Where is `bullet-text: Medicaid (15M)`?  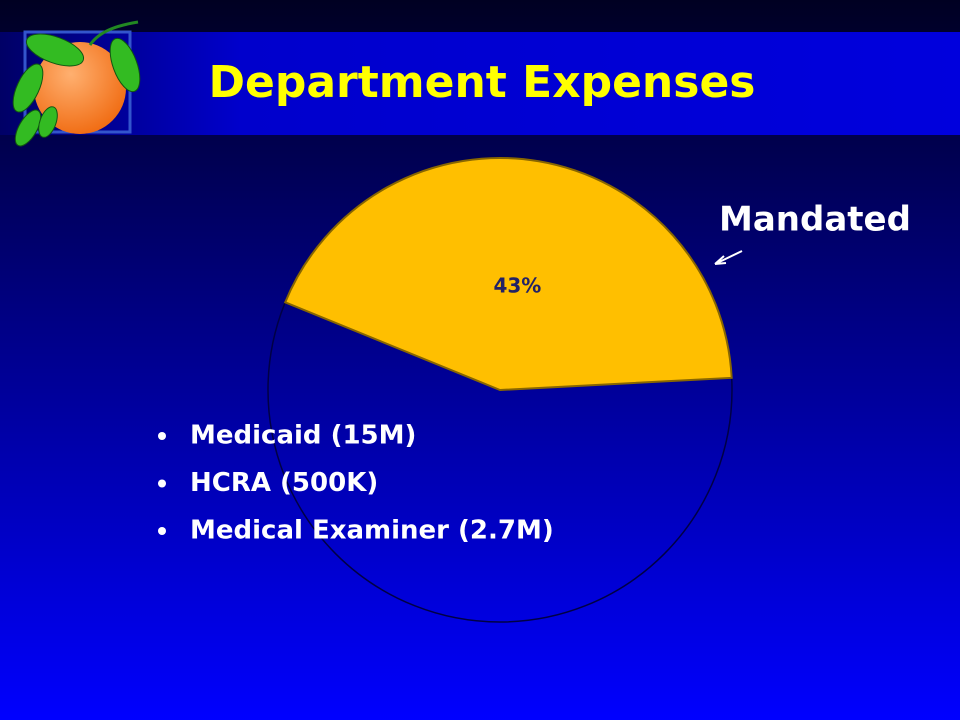 bullet-text: Medicaid (15M) is located at coordinates (303, 436).